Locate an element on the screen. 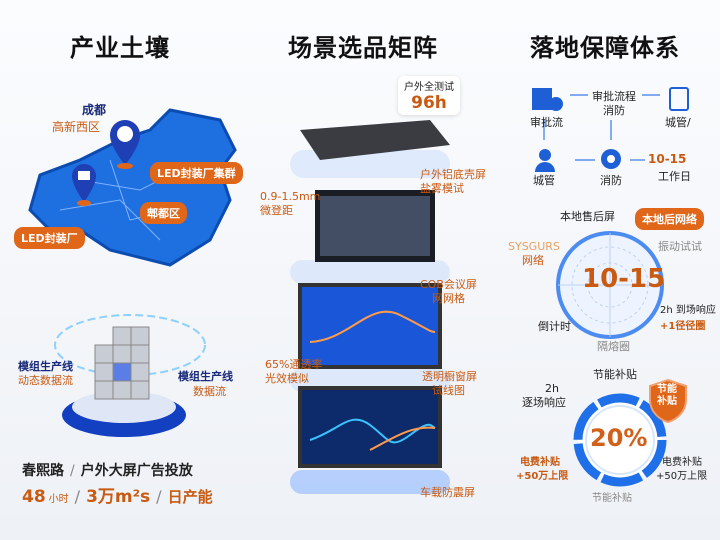  subsidy-left-top-sub: 逐场响应 is located at coordinates (544, 402).